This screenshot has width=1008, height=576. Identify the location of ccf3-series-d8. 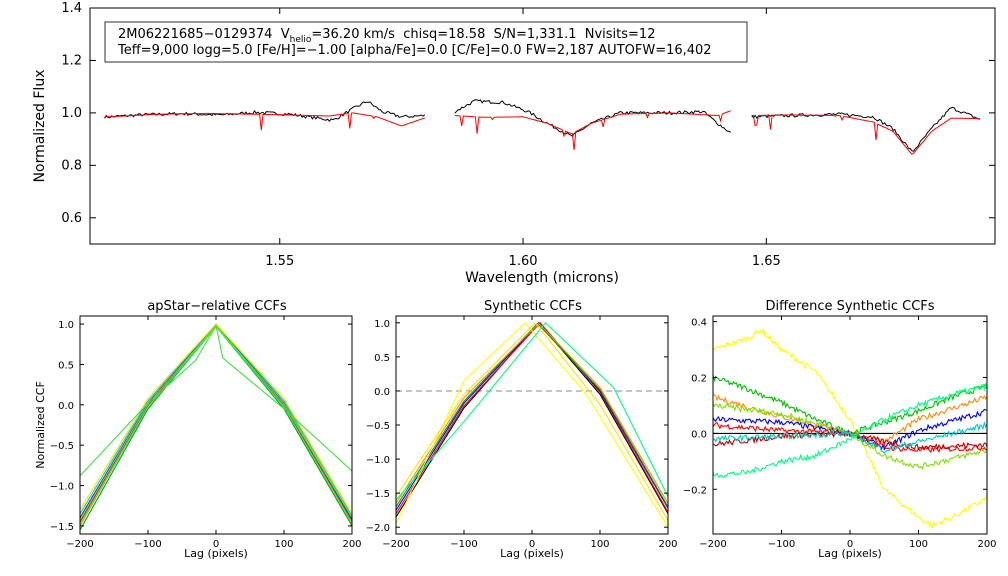
(850, 436).